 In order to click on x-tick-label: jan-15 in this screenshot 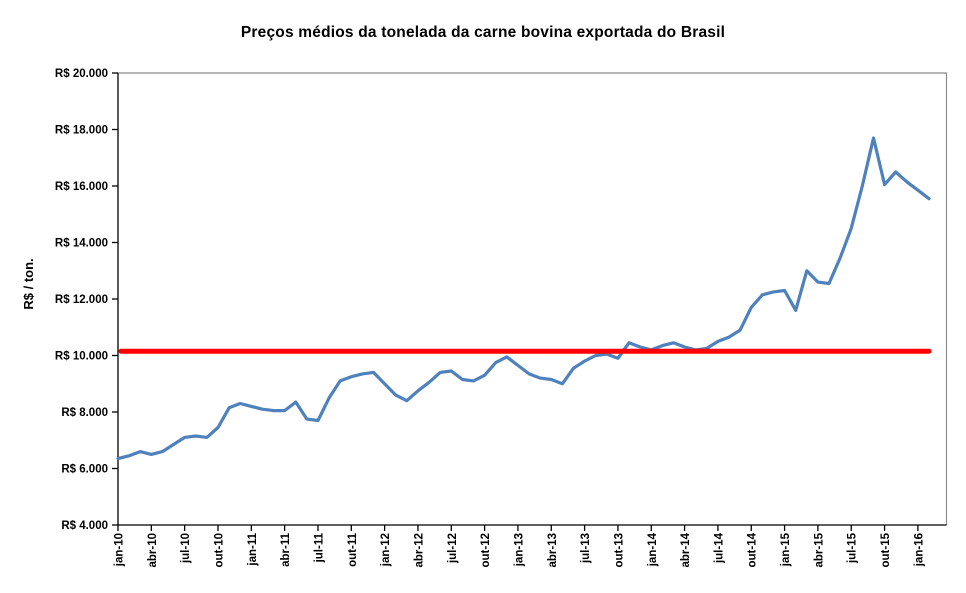, I will do `click(786, 549)`.